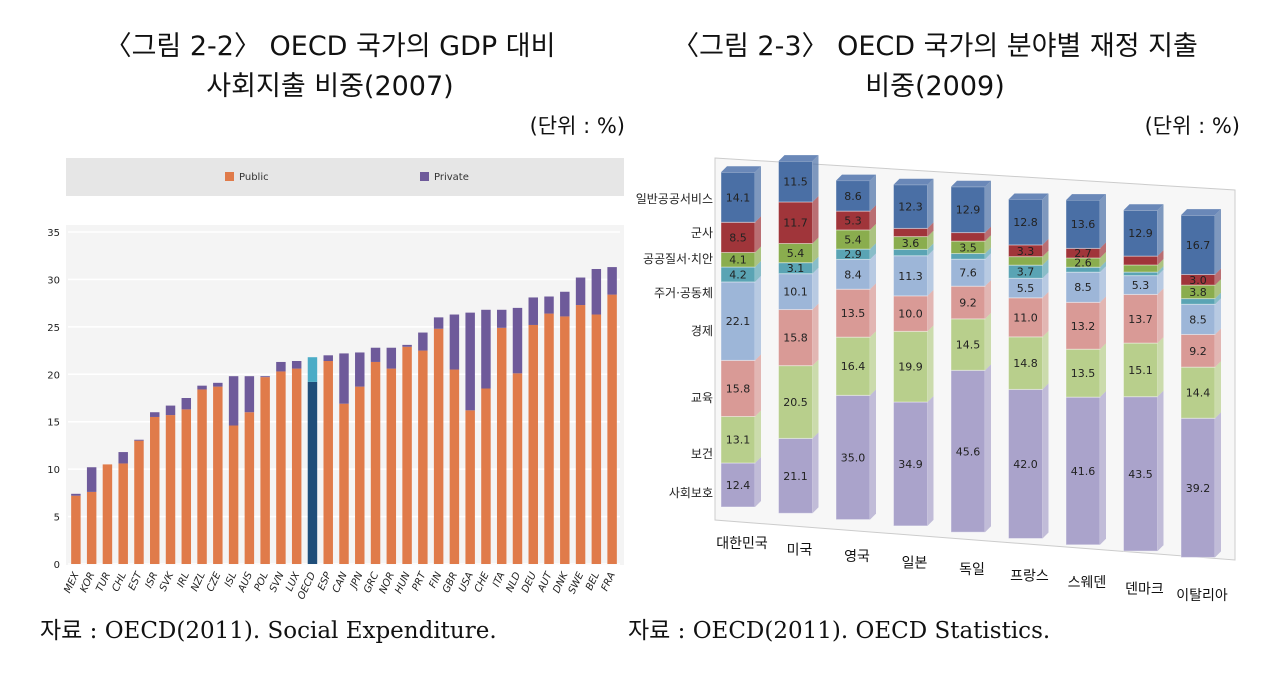 The image size is (1280, 686). Describe the element at coordinates (254, 177) in the screenshot. I see `legend-label: Public` at that location.